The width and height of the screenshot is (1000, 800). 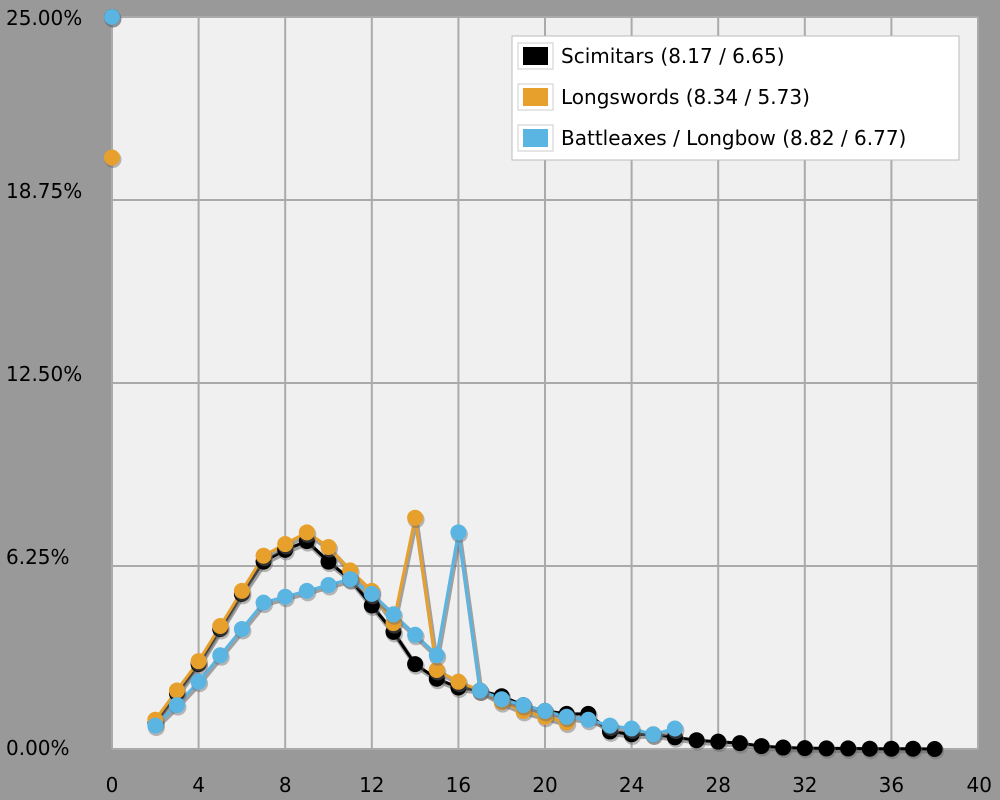 I want to click on x-tick-label: 16, so click(x=458, y=785).